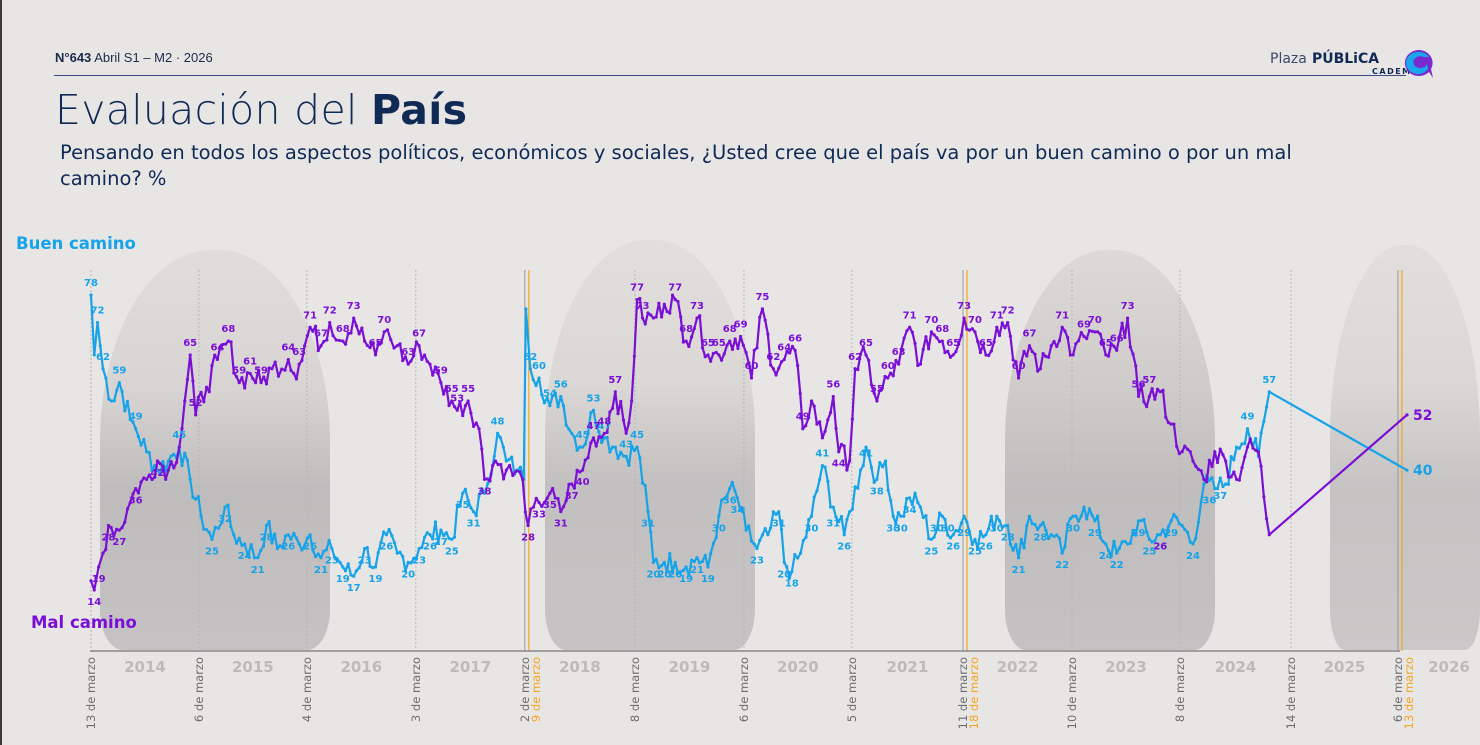 This screenshot has height=745, width=1480. Describe the element at coordinates (1236, 667) in the screenshot. I see `year-label: 2024` at that location.